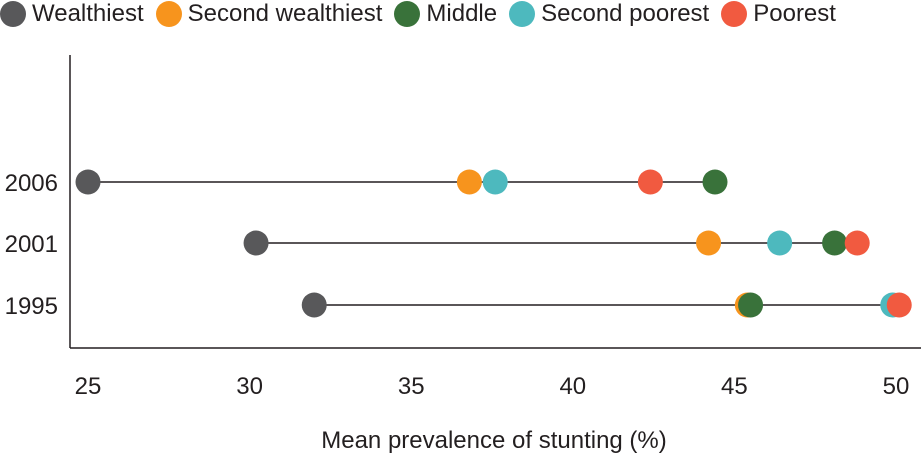 The image size is (921, 456). What do you see at coordinates (31, 183) in the screenshot?
I see `y-category-label-2006: 2006` at bounding box center [31, 183].